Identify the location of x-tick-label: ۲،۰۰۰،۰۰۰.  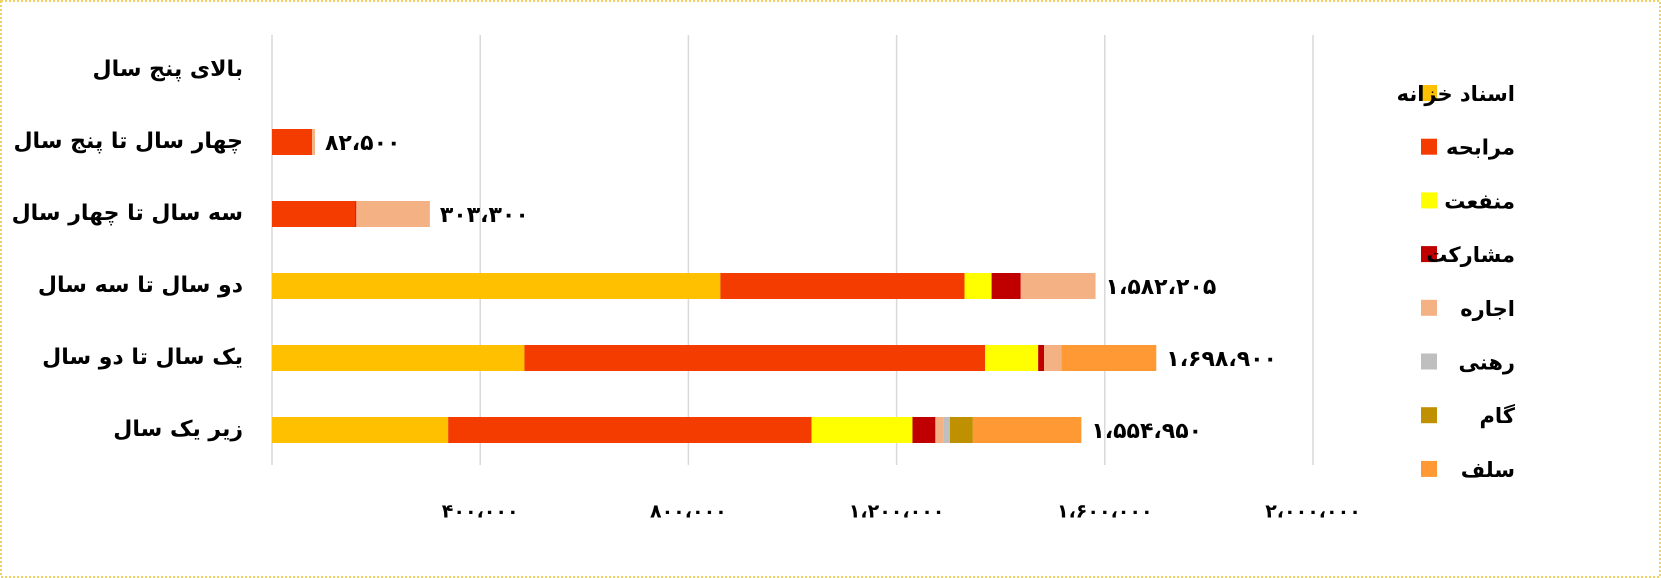
(1313, 512).